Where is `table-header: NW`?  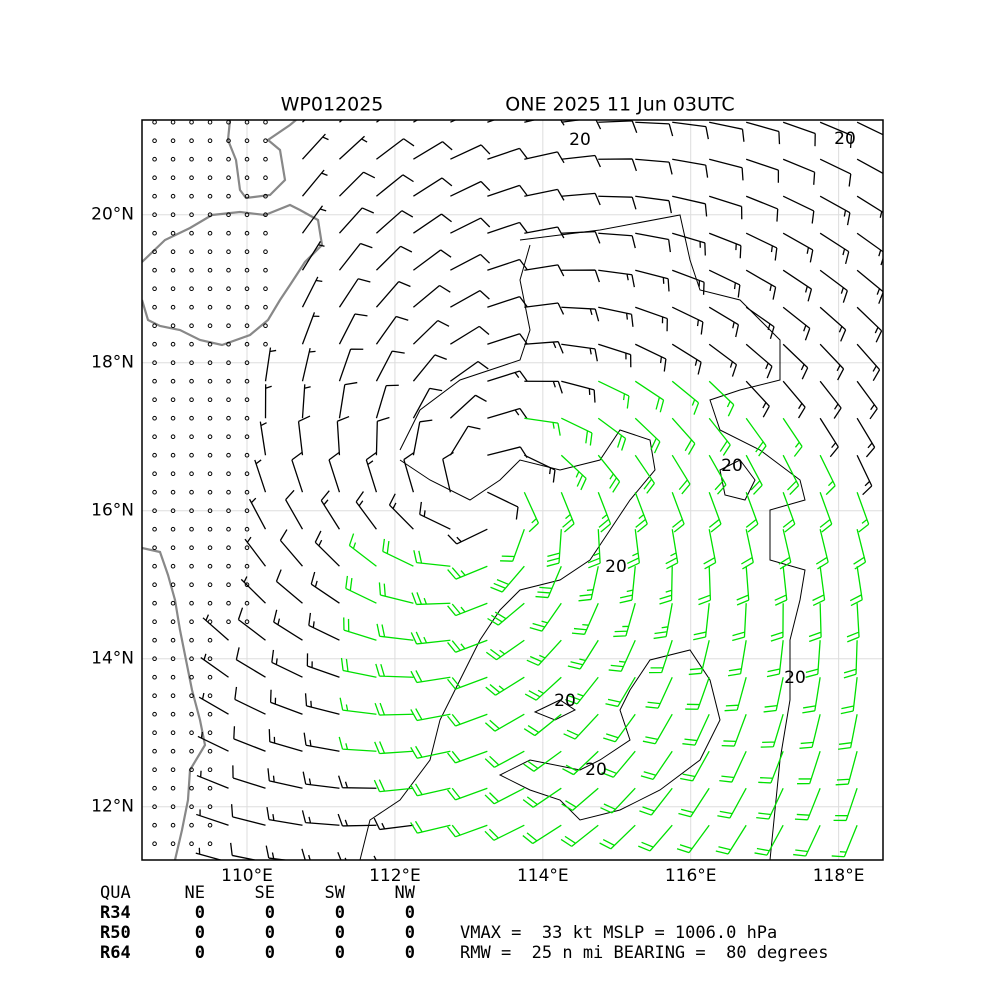
table-header: NW is located at coordinates (405, 893).